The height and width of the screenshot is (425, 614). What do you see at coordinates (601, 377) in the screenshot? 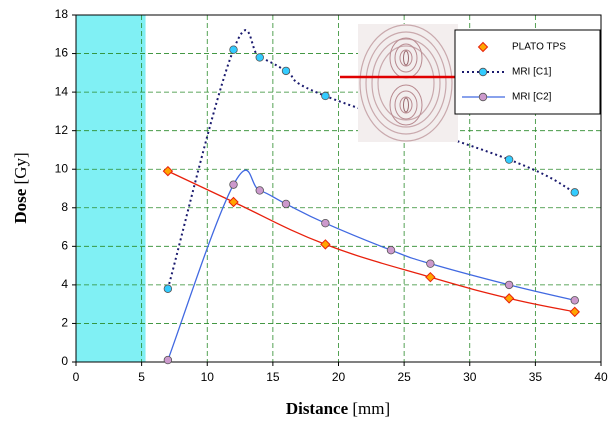
I see `x-tick-label: 40` at bounding box center [601, 377].